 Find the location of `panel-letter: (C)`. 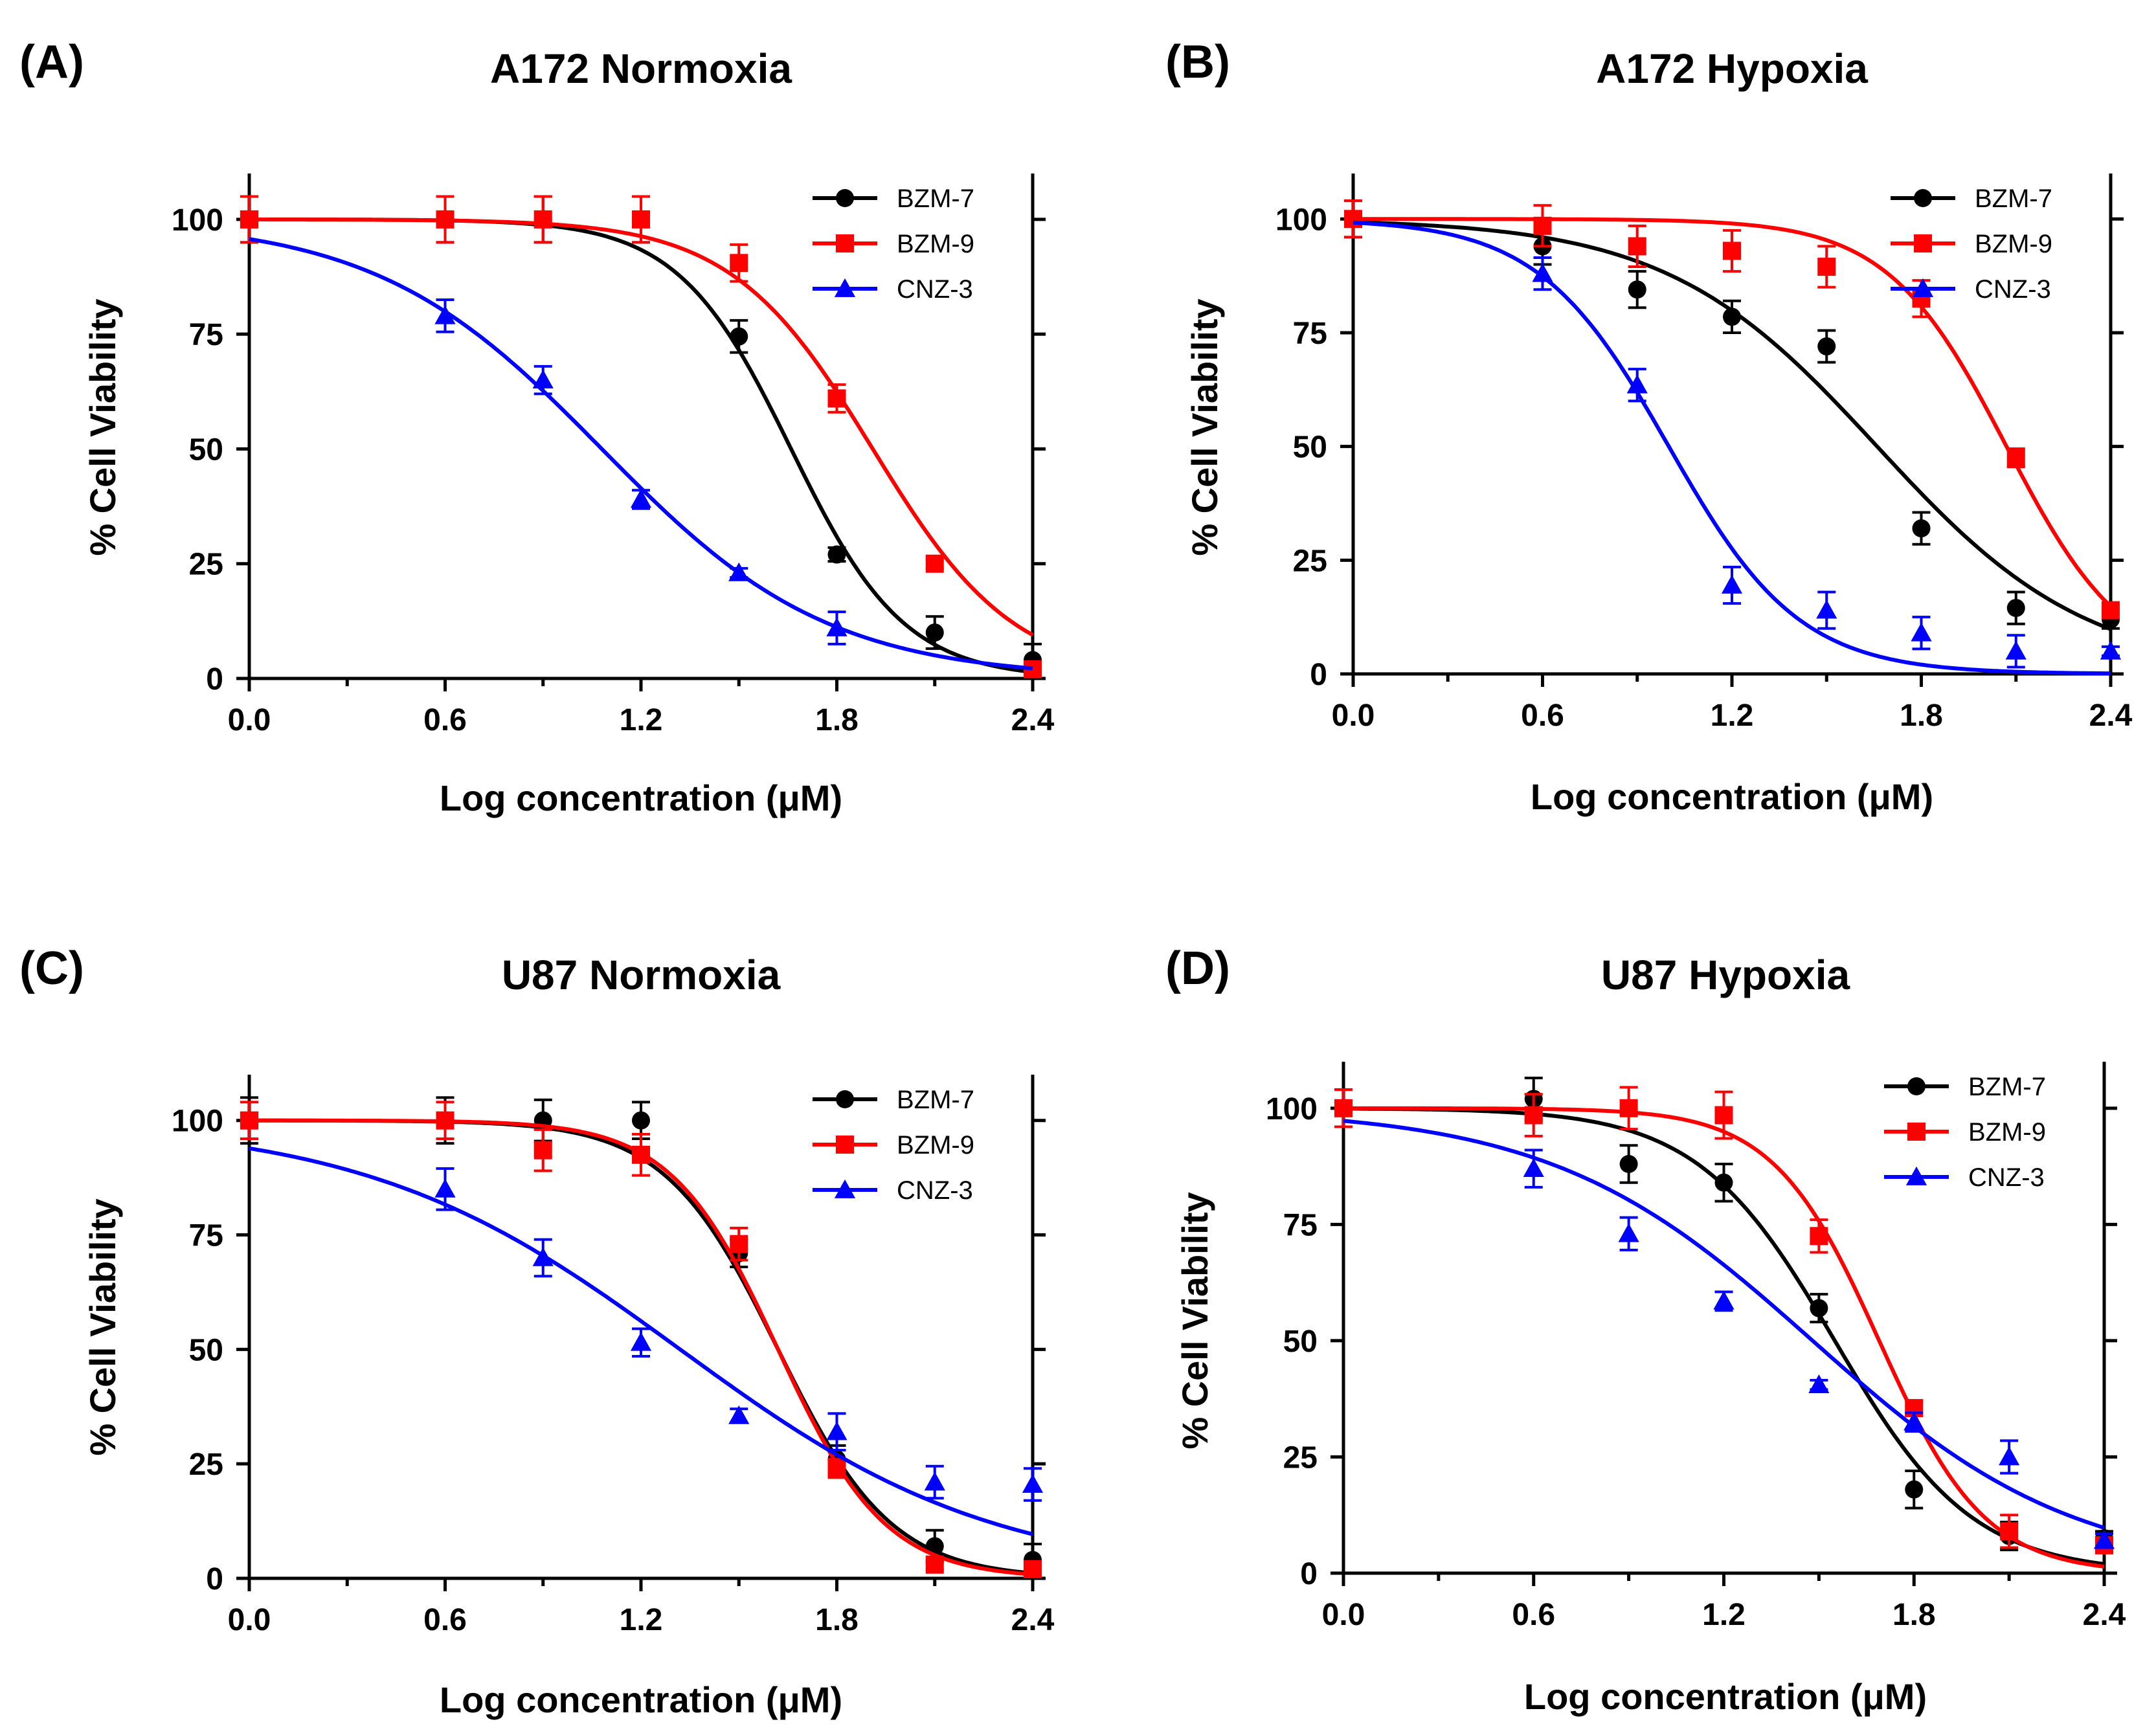

panel-letter: (C) is located at coordinates (51, 968).